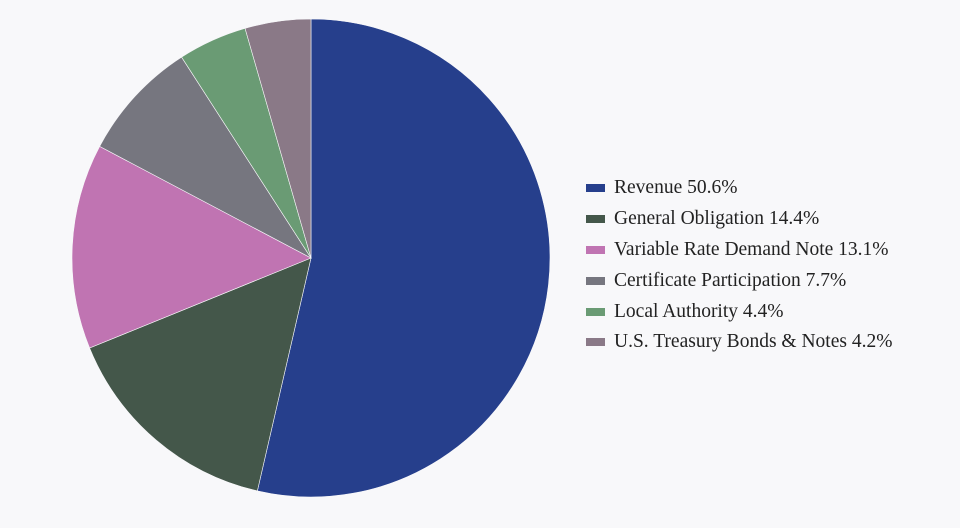 The image size is (960, 528). I want to click on legend-swatch-variable-rate-demand-note, so click(595, 249).